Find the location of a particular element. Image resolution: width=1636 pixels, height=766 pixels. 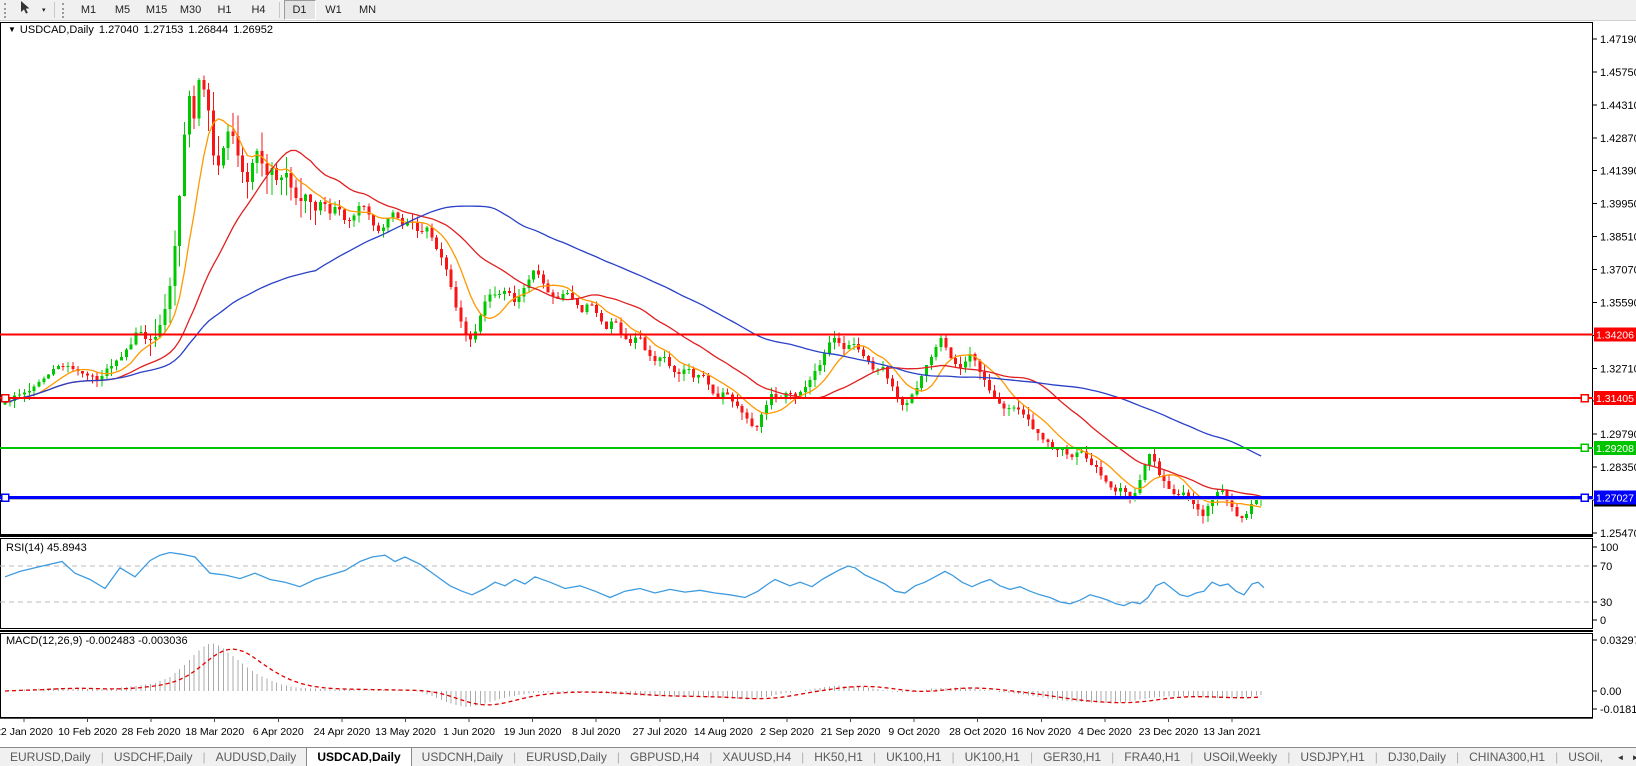

svg-text: 70 is located at coordinates (1606, 567).